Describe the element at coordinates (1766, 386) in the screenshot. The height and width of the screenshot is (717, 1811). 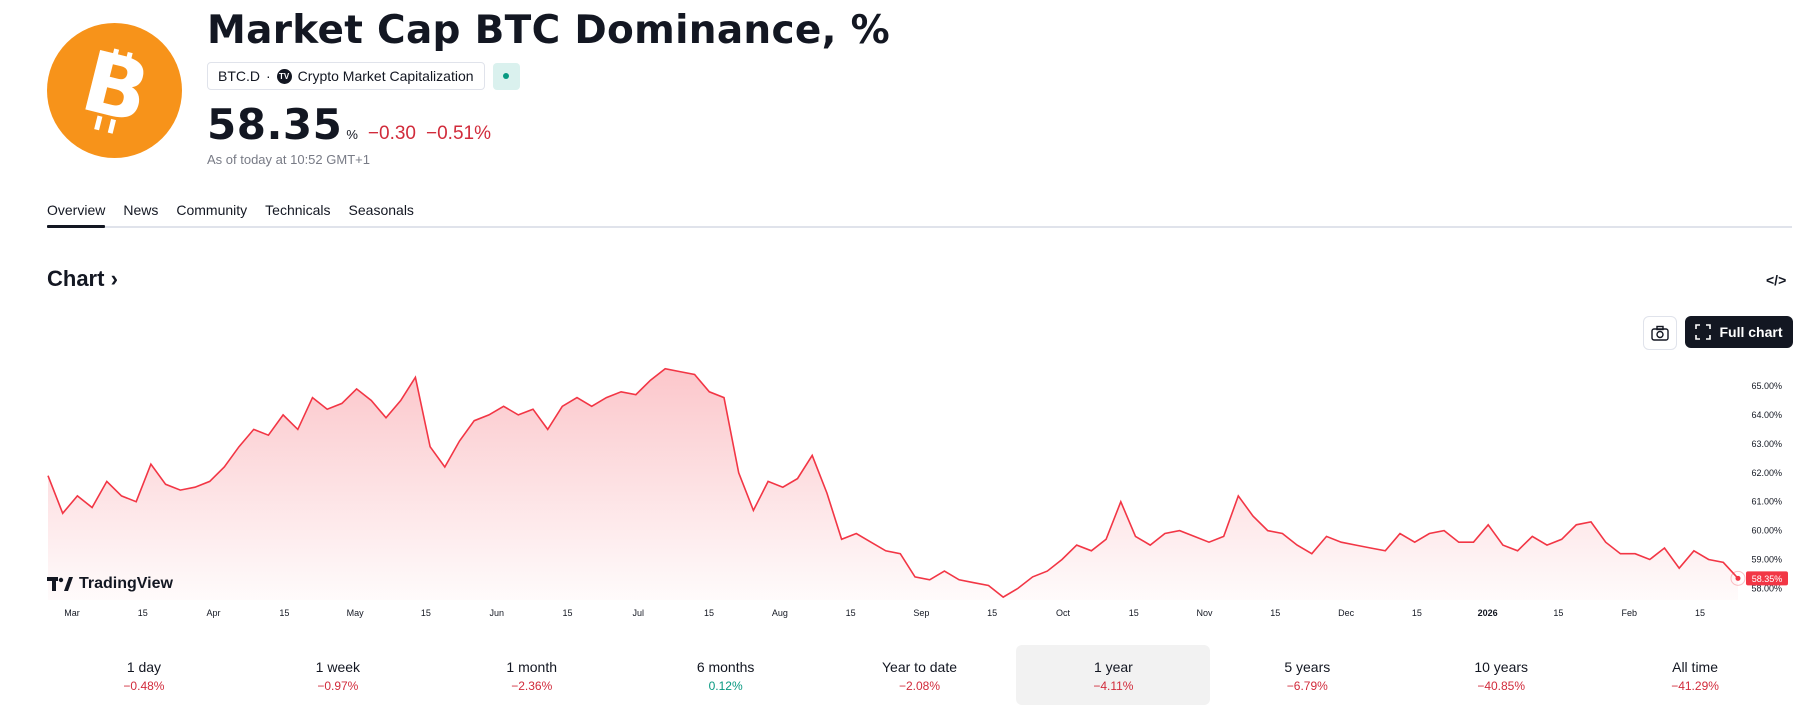
I see `y-tick-label: 65.00%` at that location.